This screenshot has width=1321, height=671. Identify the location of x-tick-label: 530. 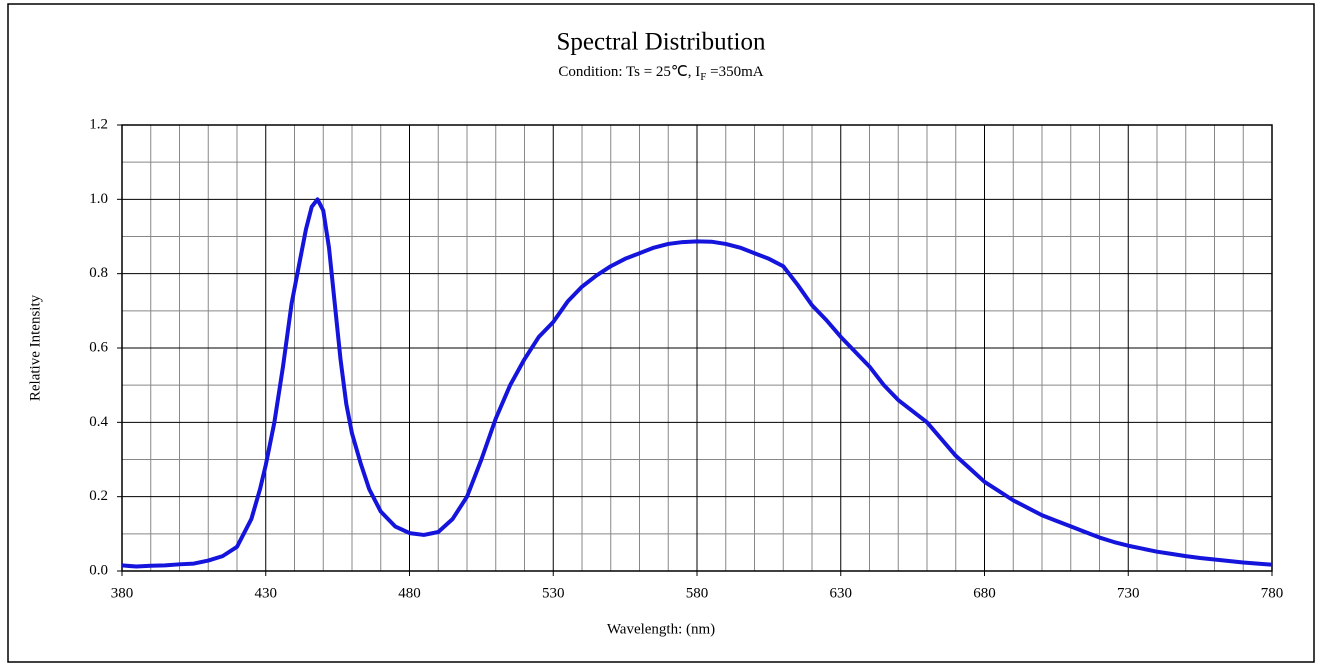
(553, 593).